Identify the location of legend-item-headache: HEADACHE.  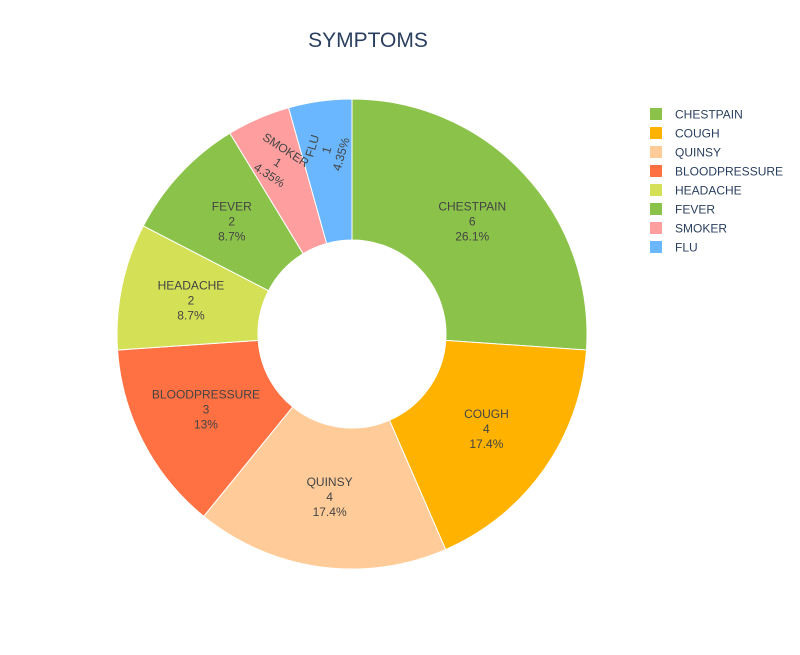
(696, 191).